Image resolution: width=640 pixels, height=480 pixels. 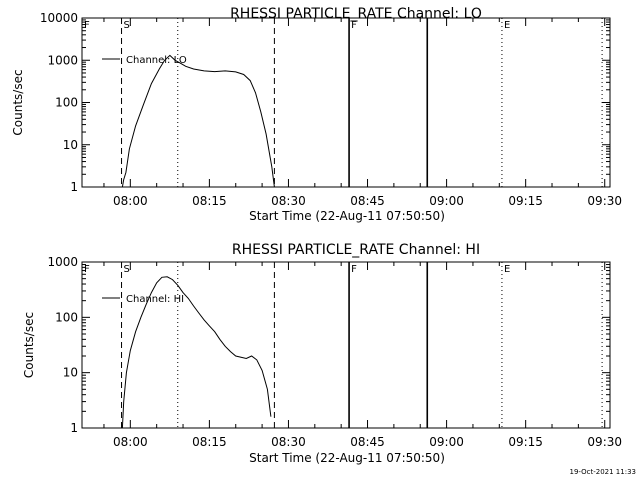 What do you see at coordinates (155, 299) in the screenshot?
I see `legend-label: Channel: HI` at bounding box center [155, 299].